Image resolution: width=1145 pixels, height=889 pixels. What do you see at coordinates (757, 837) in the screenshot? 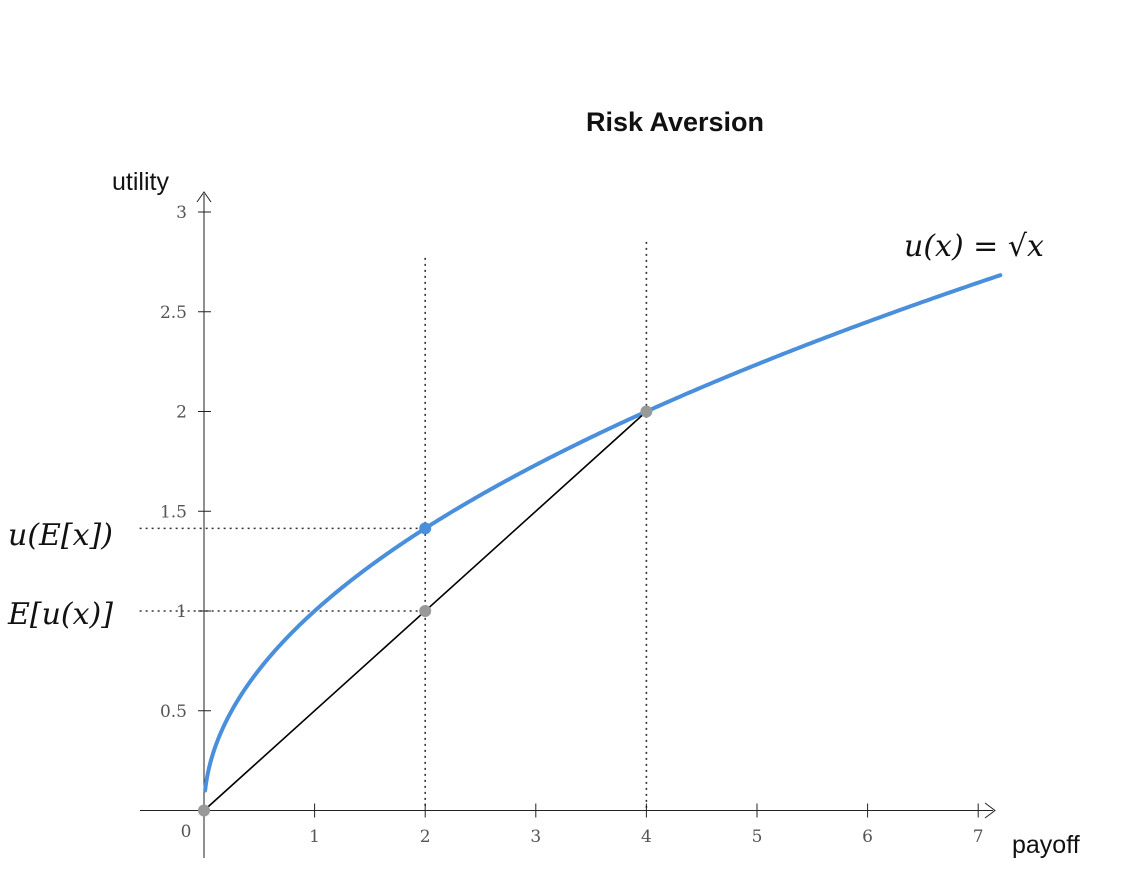
I see `x-tick-label: 5` at bounding box center [757, 837].